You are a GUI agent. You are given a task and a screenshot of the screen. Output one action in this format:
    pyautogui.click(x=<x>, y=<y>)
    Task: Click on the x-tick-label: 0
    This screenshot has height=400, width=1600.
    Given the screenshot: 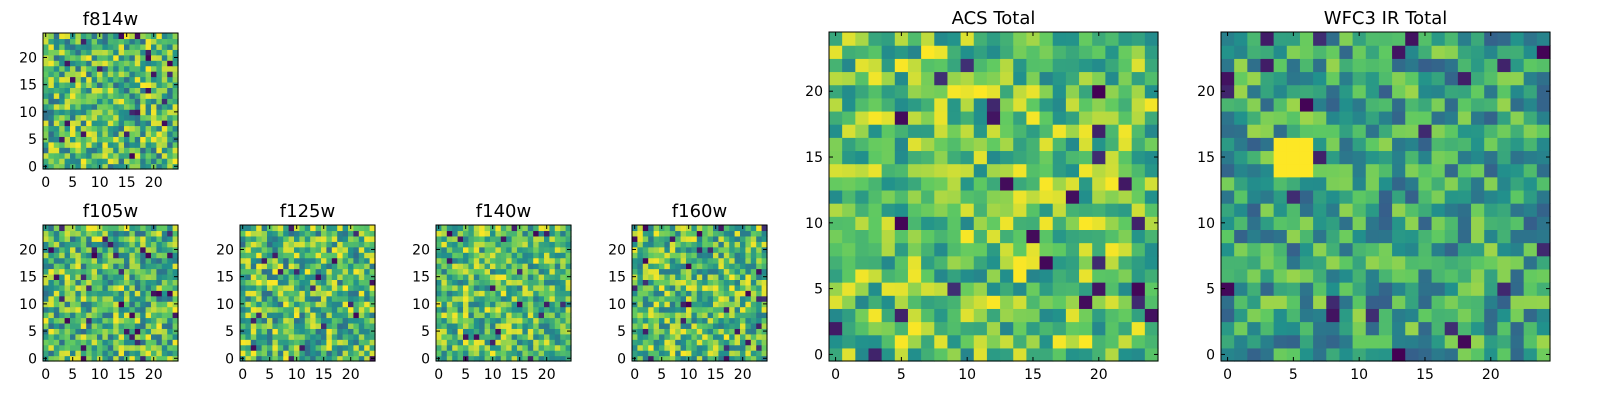 What is the action you would take?
    pyautogui.click(x=634, y=375)
    